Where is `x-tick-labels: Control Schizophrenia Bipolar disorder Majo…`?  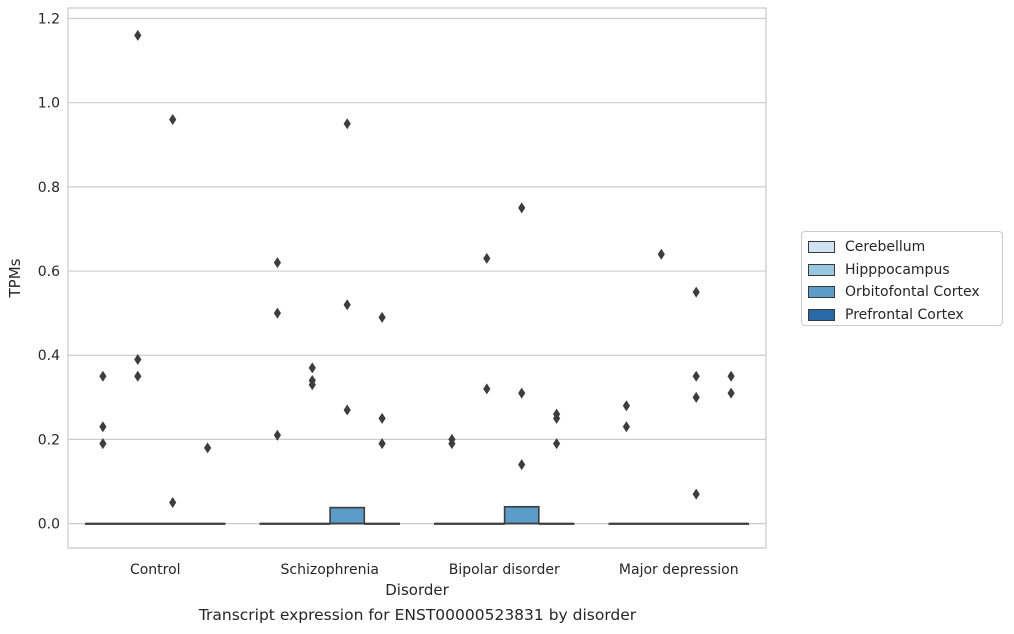
x-tick-labels: Control Schizophrenia Bipolar disorder Majo… is located at coordinates (434, 570).